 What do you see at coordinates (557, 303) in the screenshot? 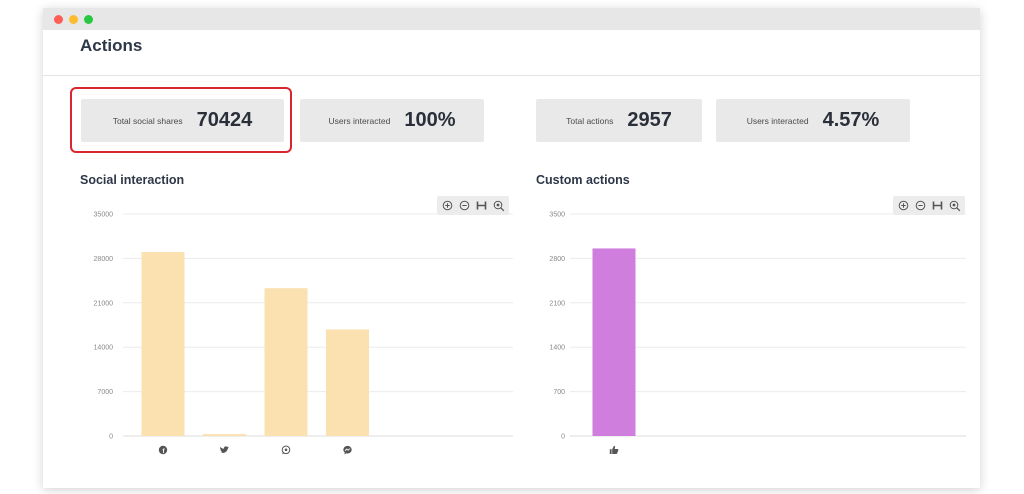
I see `y-tick-label: 2100` at bounding box center [557, 303].